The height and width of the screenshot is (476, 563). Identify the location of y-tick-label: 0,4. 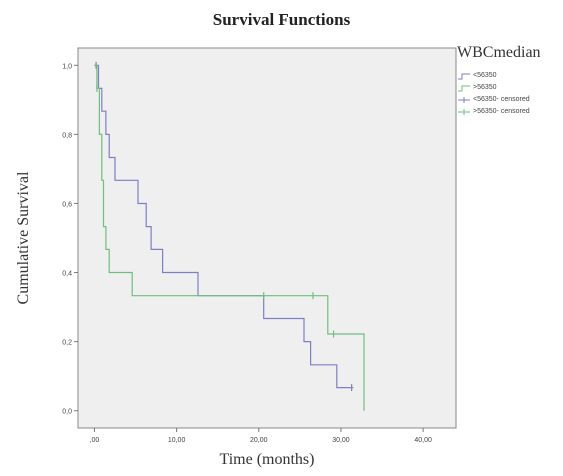
(67, 274).